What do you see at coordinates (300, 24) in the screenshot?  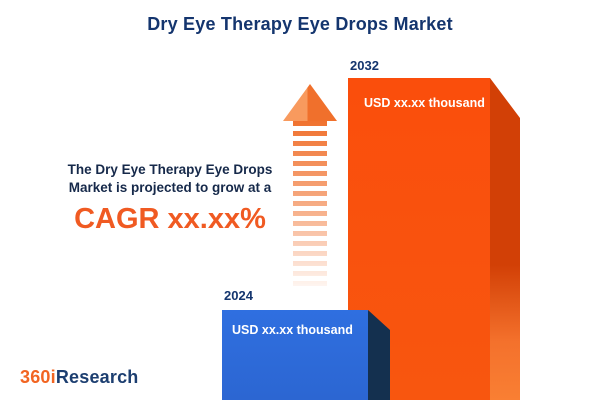 I see `page-title: Dry Eye Therapy Eye Drops Market` at bounding box center [300, 24].